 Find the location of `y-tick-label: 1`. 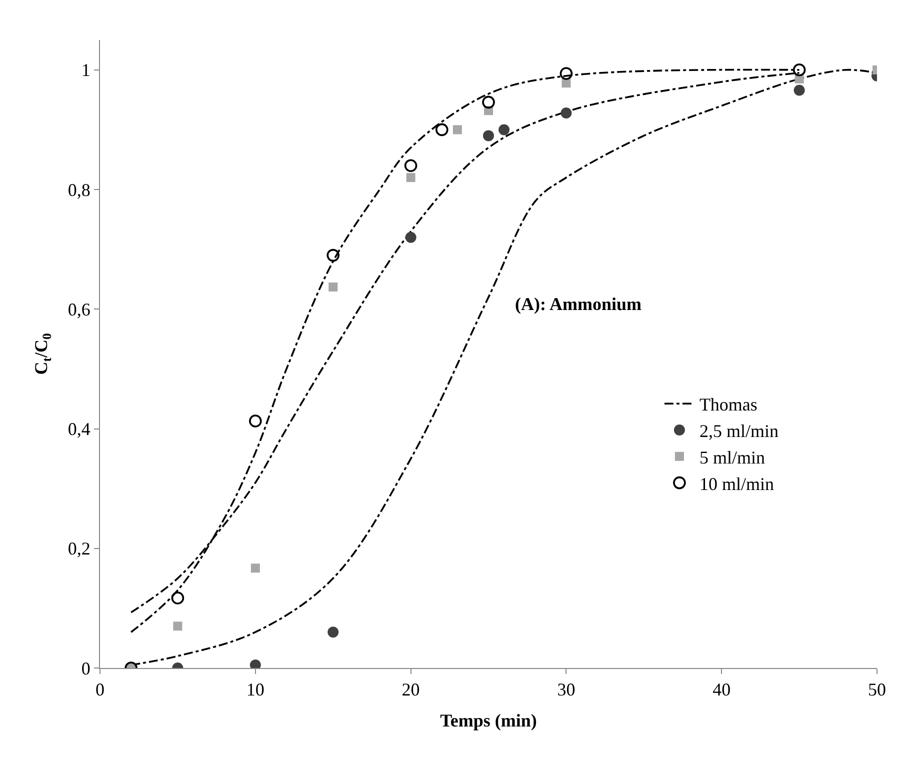

y-tick-label: 1 is located at coordinates (85, 70).